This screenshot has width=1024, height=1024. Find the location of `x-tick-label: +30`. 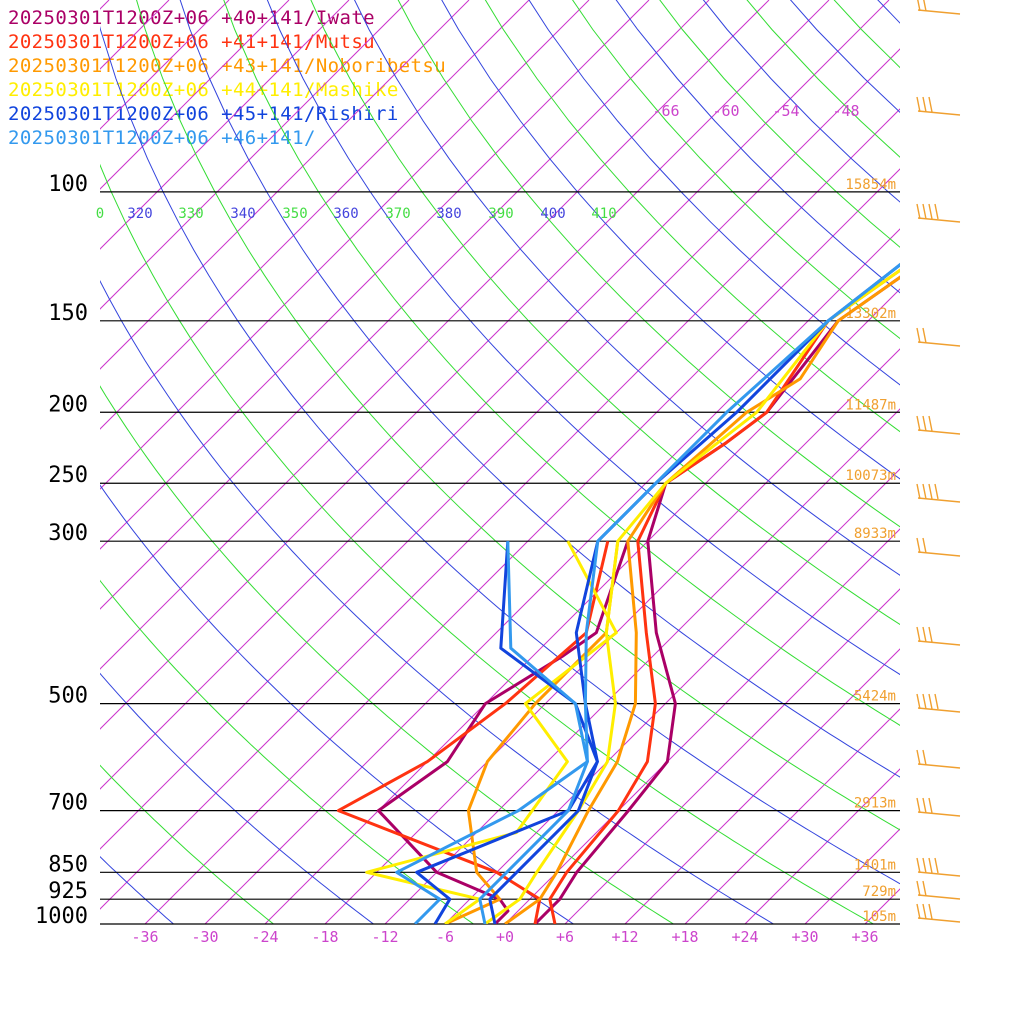

x-tick-label: +30 is located at coordinates (804, 937).